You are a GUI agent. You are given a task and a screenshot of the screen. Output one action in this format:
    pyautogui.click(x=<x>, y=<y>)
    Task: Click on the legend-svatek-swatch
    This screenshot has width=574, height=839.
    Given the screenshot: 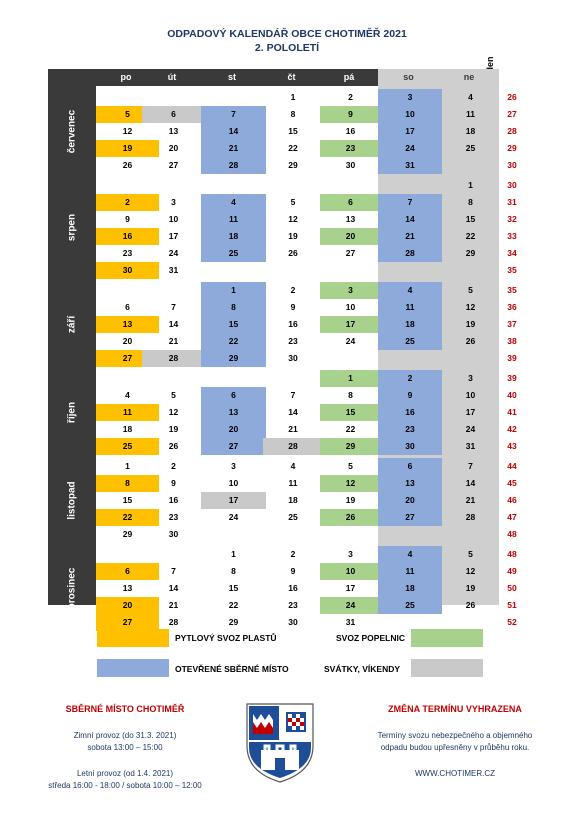 What is the action you would take?
    pyautogui.click(x=447, y=668)
    